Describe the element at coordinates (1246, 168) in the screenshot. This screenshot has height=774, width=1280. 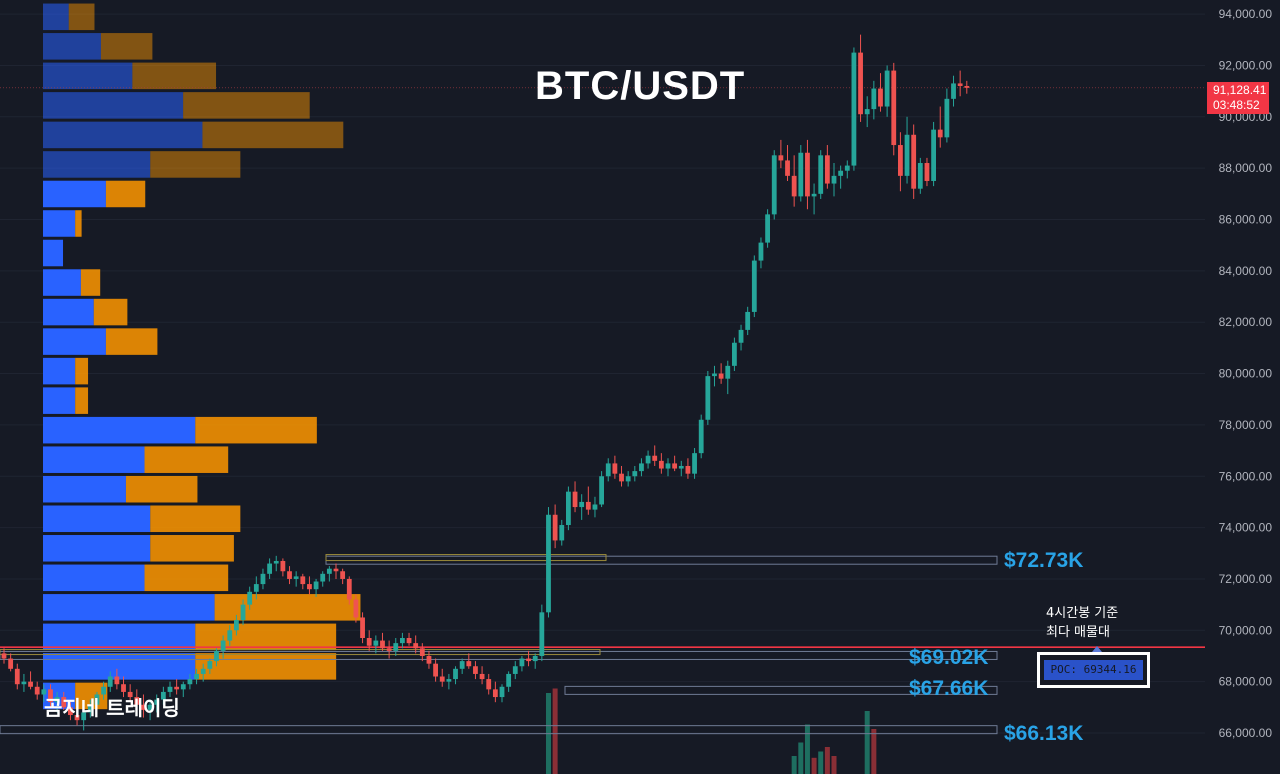
I see `price-axis-label: 88,000.00` at that location.